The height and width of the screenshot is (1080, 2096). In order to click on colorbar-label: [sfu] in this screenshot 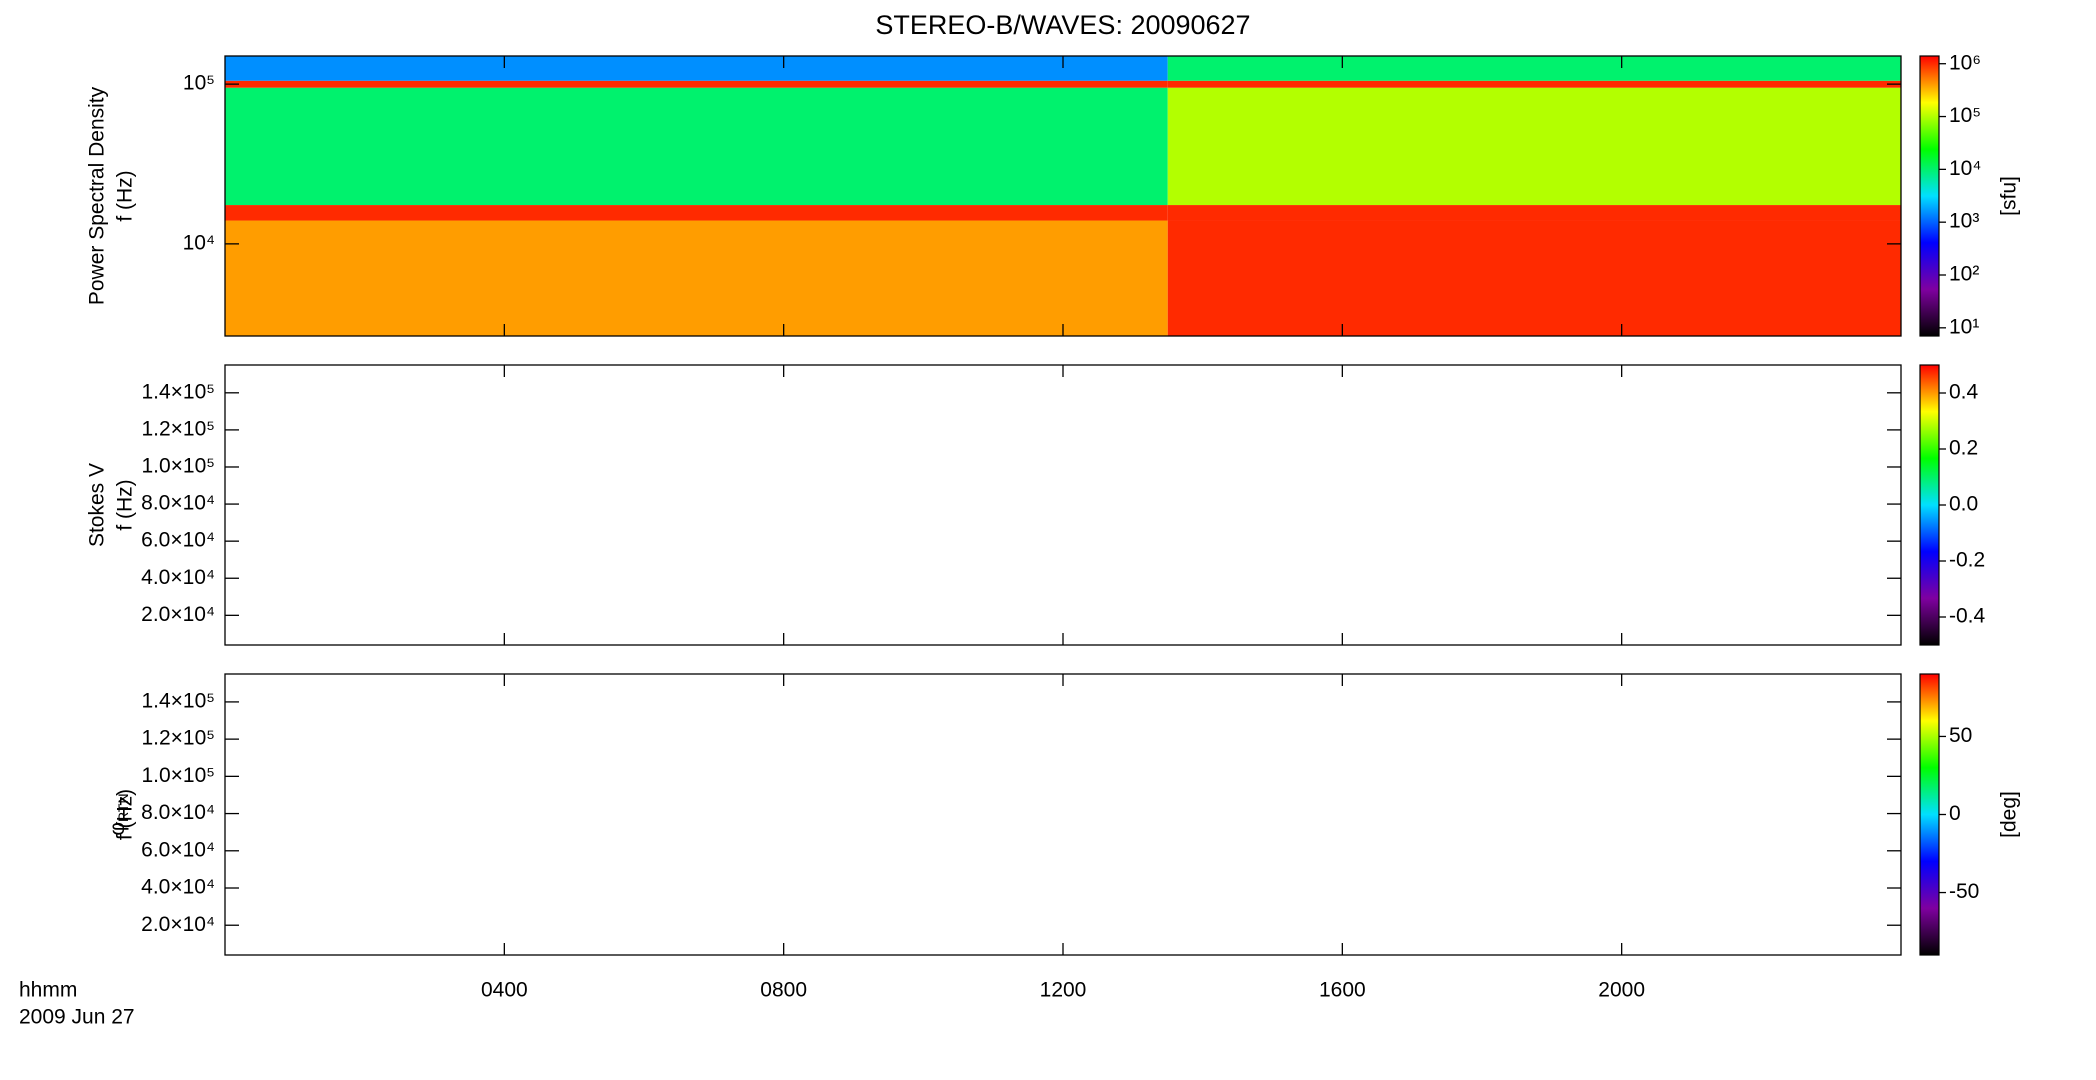, I will do `click(2009, 196)`.